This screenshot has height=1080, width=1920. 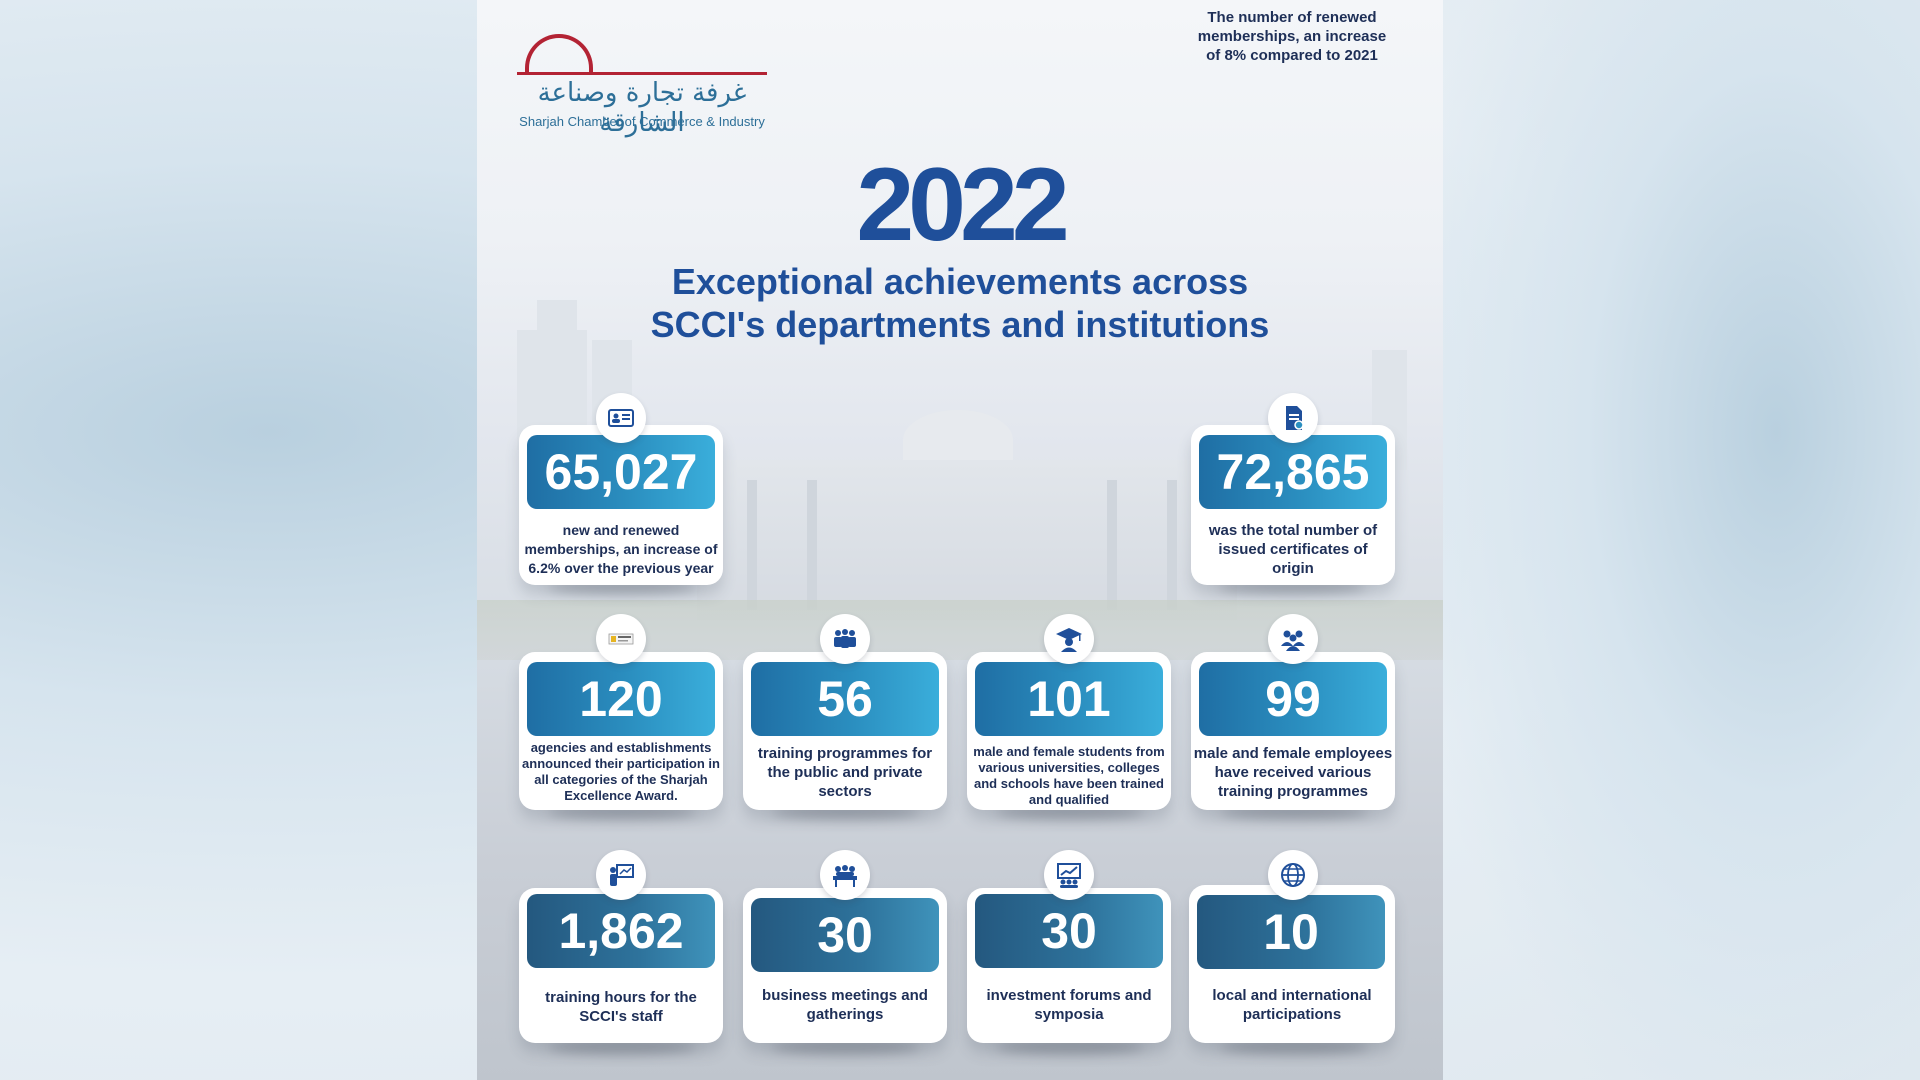 I want to click on excellence-award-logo-icon, so click(x=621, y=639).